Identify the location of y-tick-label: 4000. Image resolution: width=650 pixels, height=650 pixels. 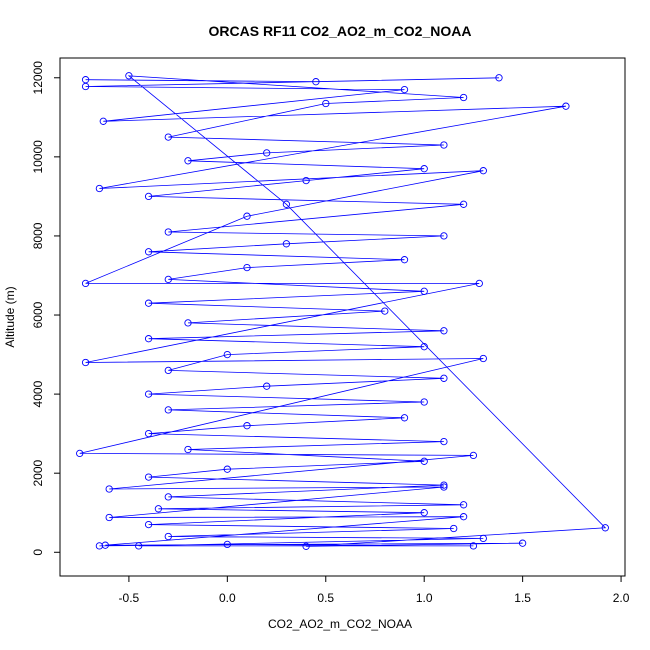
(38, 393).